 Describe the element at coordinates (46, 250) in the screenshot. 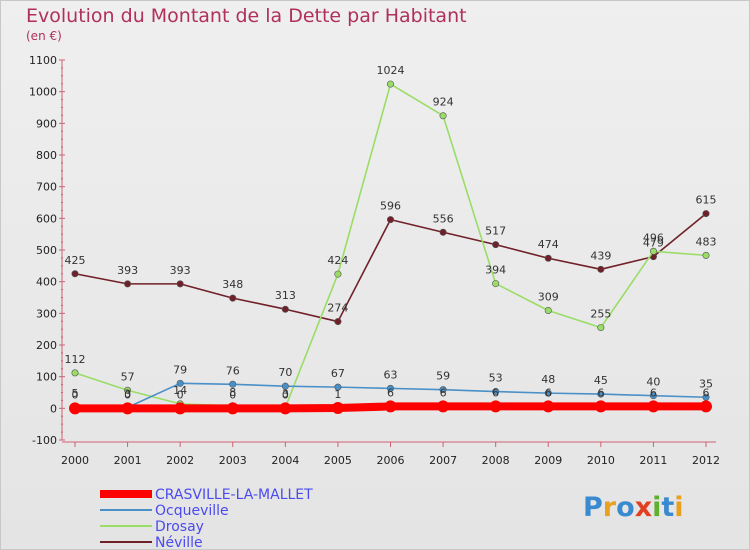

I see `y-tick-label: 500` at that location.